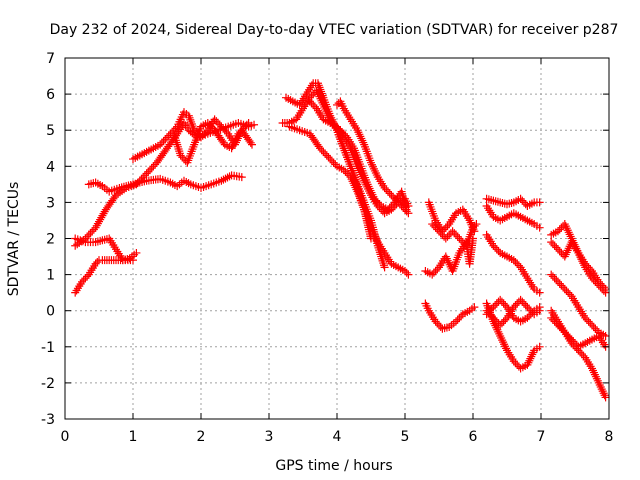  I want to click on y-tick-label: 3, so click(50, 203).